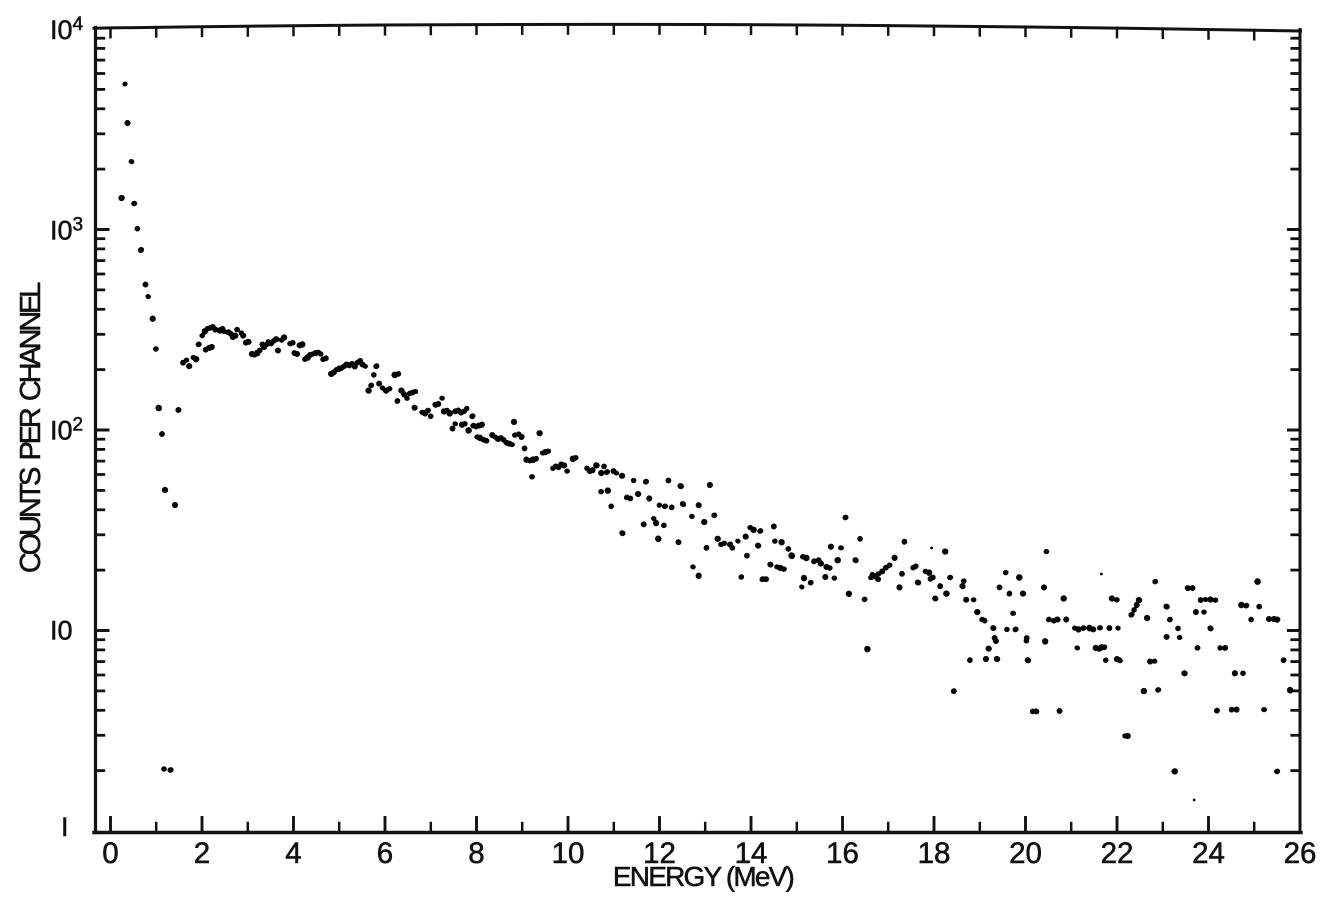  What do you see at coordinates (934, 853) in the screenshot?
I see `svg-text: 18` at bounding box center [934, 853].